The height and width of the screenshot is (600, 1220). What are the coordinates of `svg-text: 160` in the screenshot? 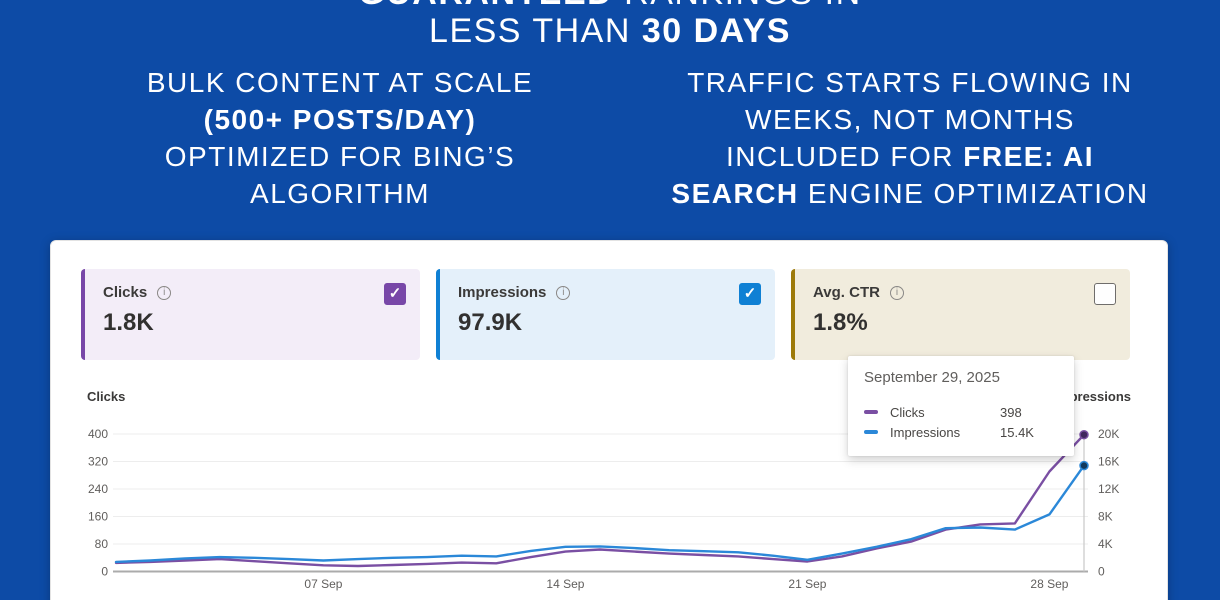 It's located at (98, 517).